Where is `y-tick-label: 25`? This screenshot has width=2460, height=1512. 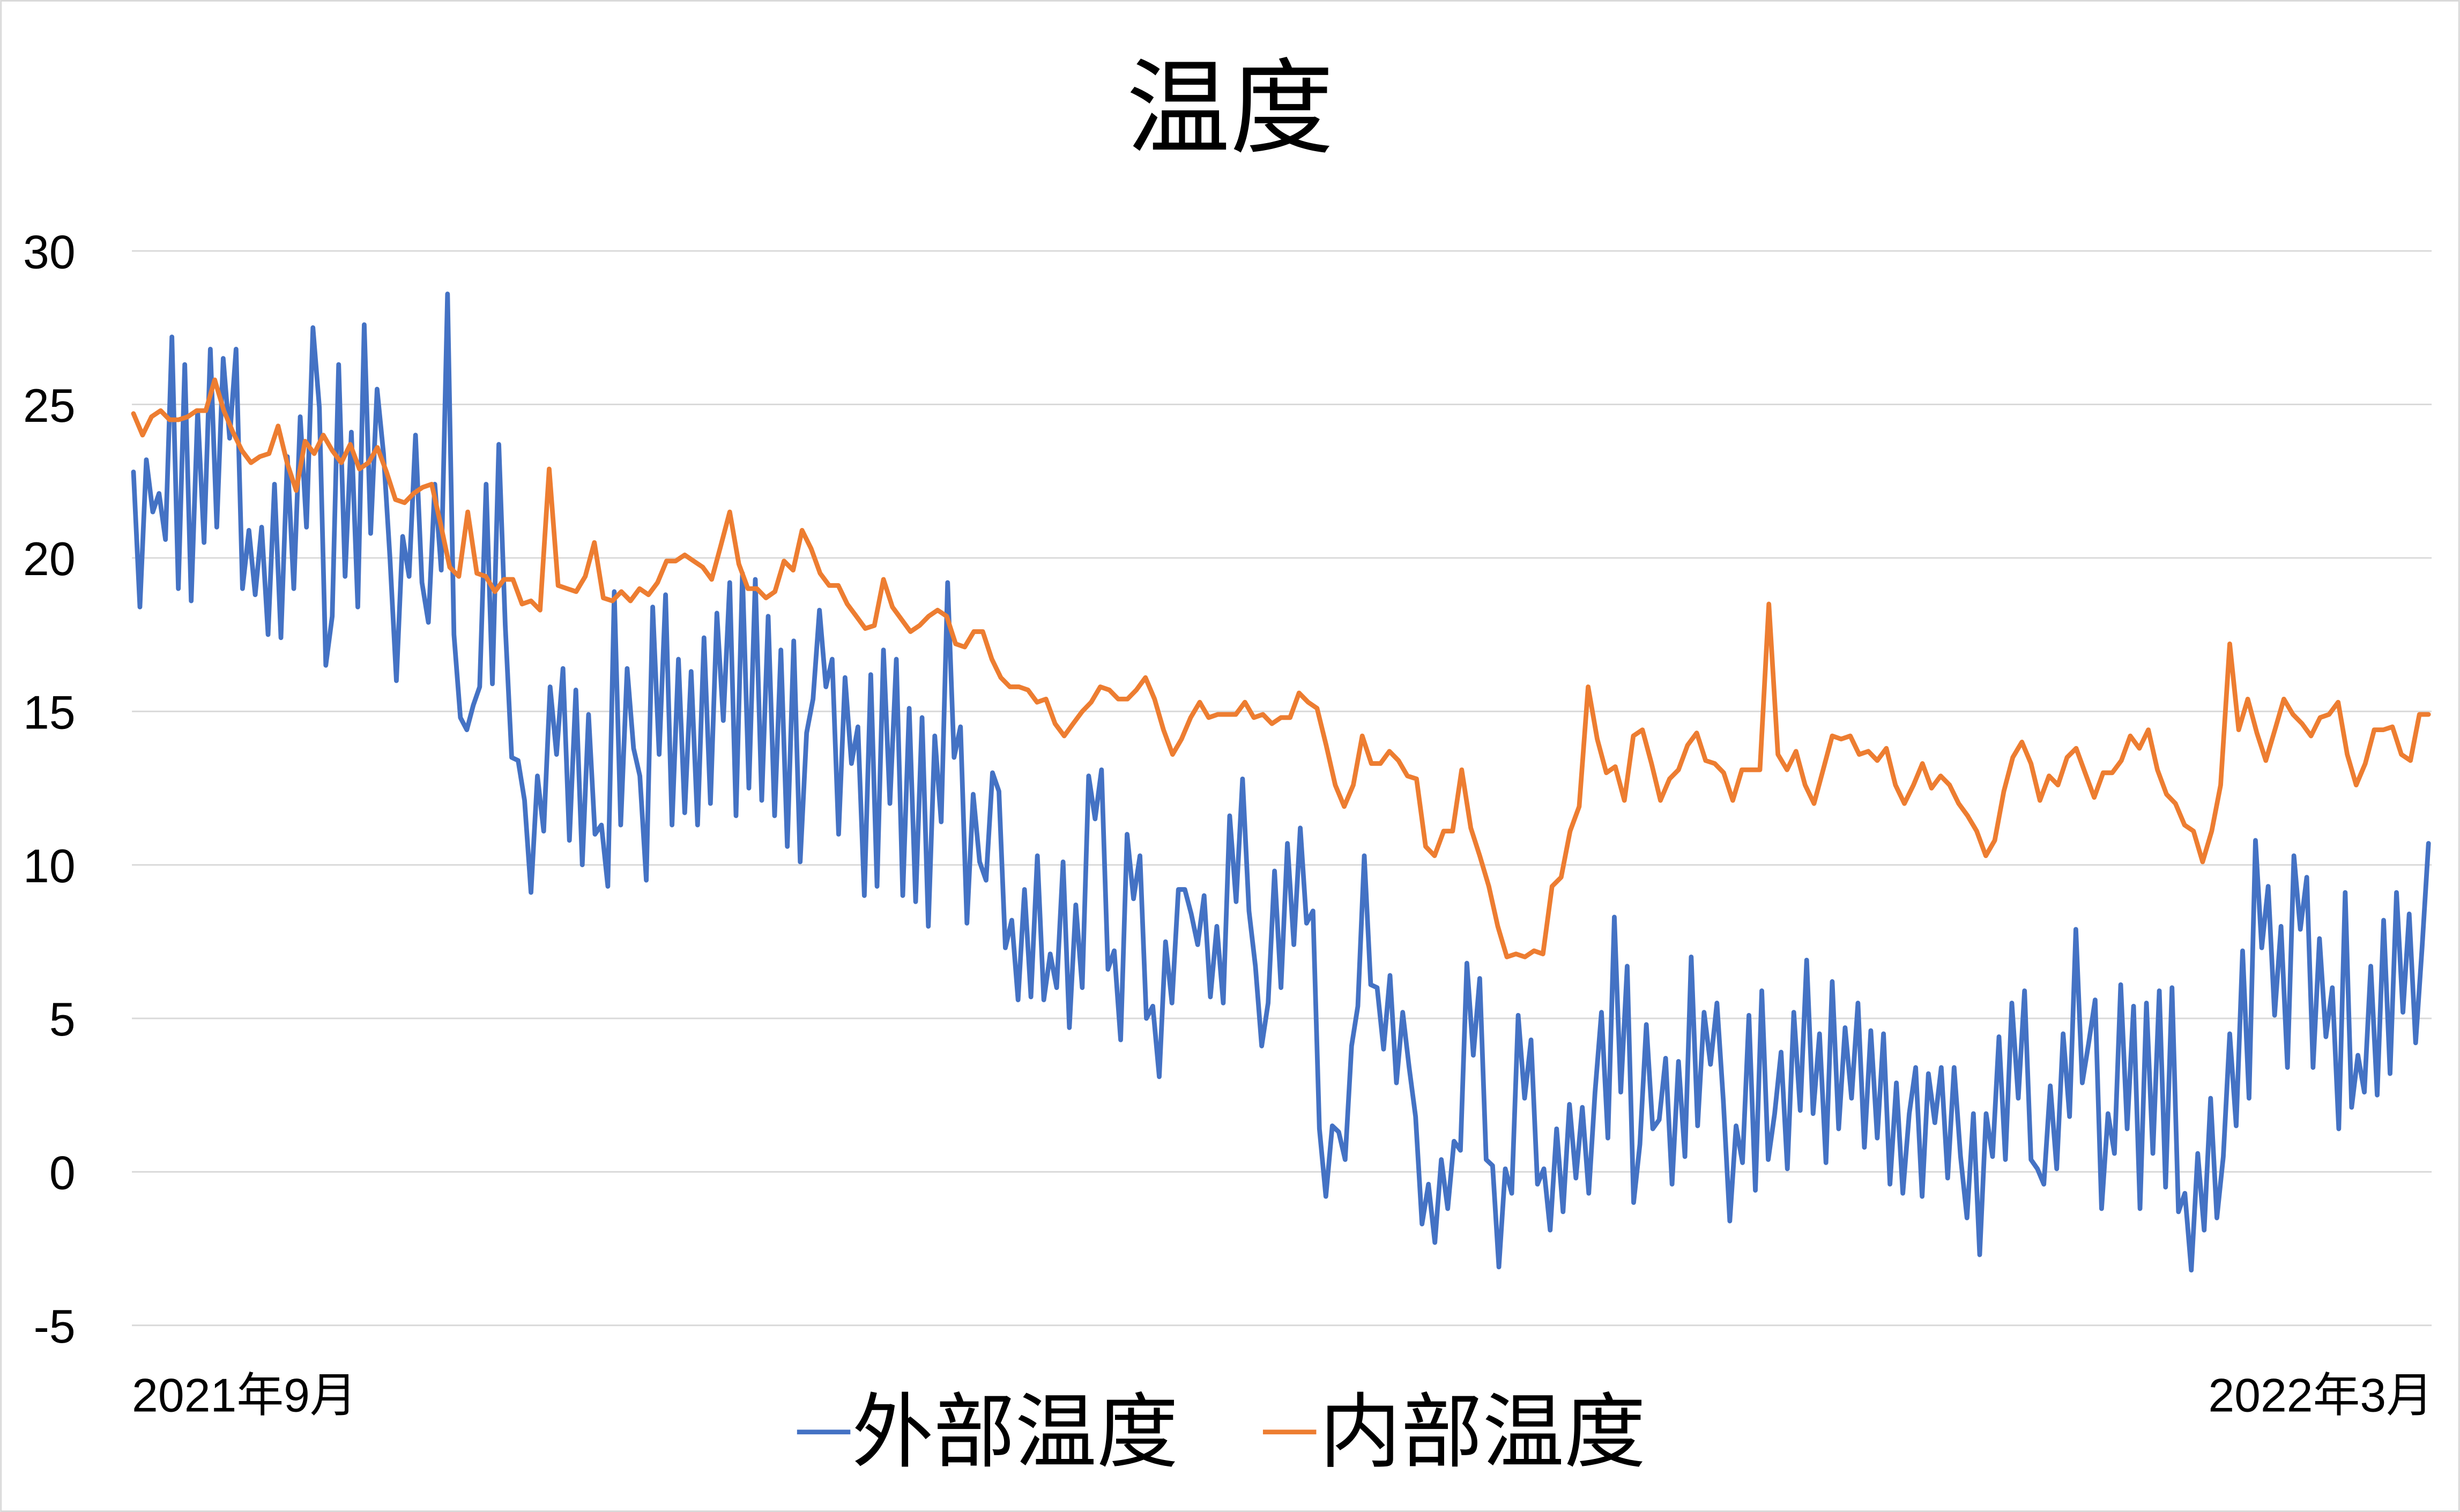
y-tick-label: 25 is located at coordinates (49, 405).